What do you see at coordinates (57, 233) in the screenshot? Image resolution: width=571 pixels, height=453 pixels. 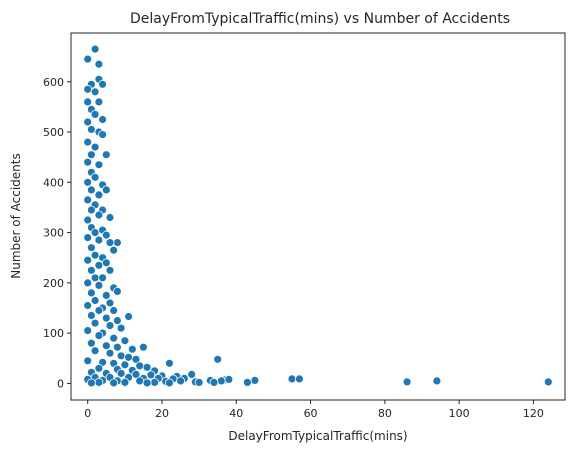 I see `y-axis: 0 100 200 300 400 500 600` at bounding box center [57, 233].